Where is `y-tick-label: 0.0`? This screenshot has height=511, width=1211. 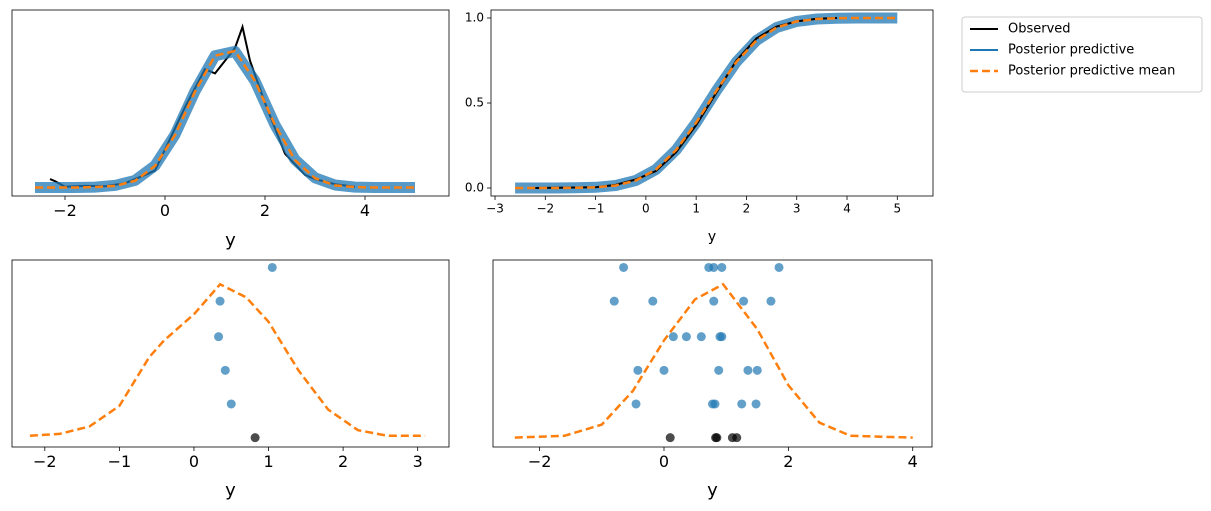 y-tick-label: 0.0 is located at coordinates (474, 188).